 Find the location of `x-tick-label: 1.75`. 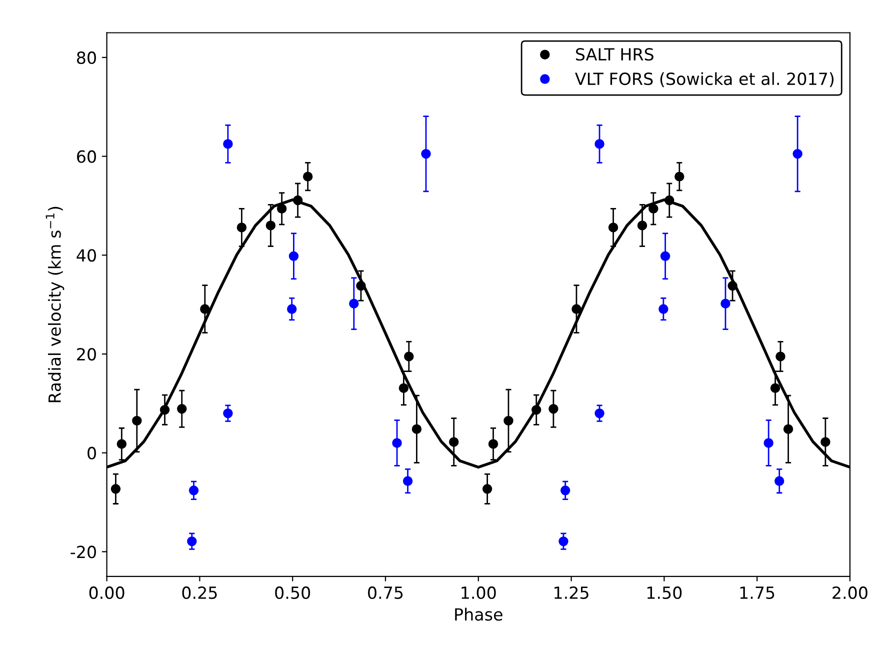

x-tick-label: 1.75 is located at coordinates (757, 593).